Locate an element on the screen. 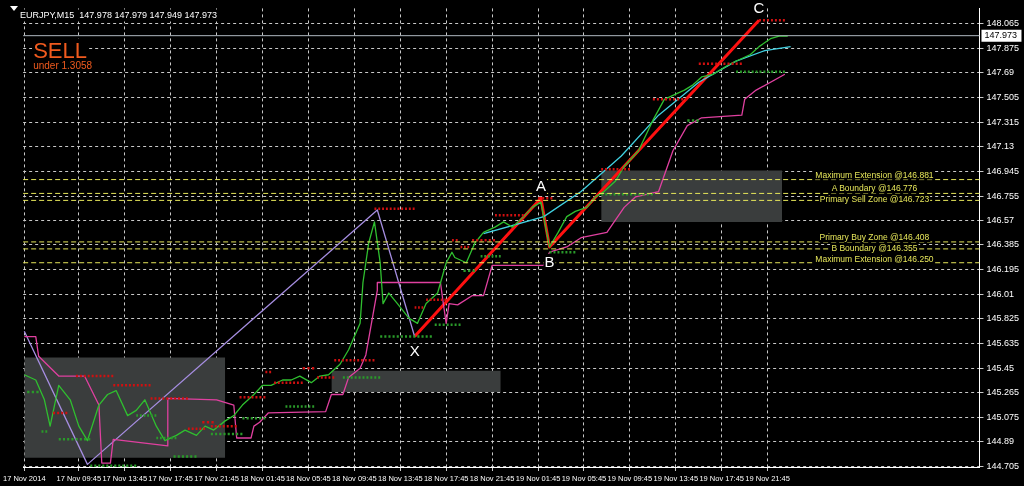  y-tick-label: 146.57 is located at coordinates (1000, 220).